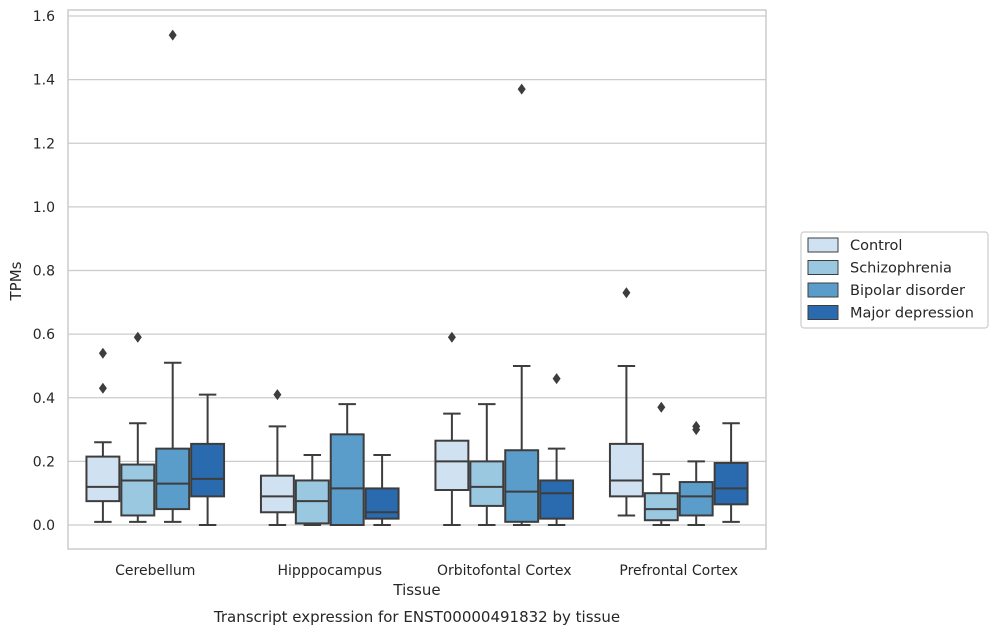  What do you see at coordinates (44, 335) in the screenshot?
I see `y-tick-label: 0.6` at bounding box center [44, 335].